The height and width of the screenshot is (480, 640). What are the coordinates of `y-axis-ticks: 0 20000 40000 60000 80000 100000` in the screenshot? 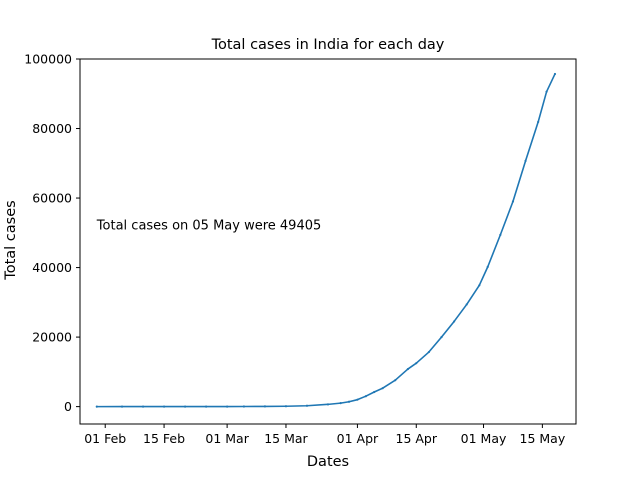 It's located at (52, 233).